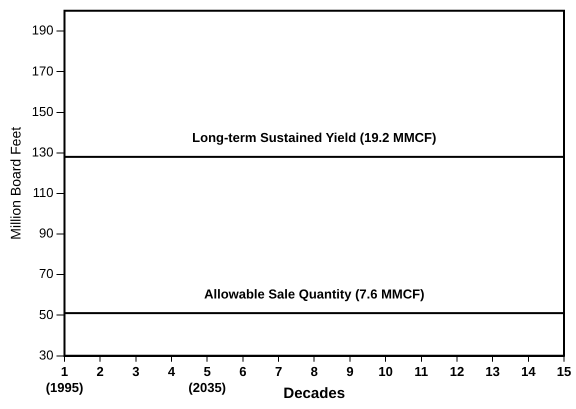  What do you see at coordinates (65, 379) in the screenshot?
I see `x-tick-label: 1 (1995)` at bounding box center [65, 379].